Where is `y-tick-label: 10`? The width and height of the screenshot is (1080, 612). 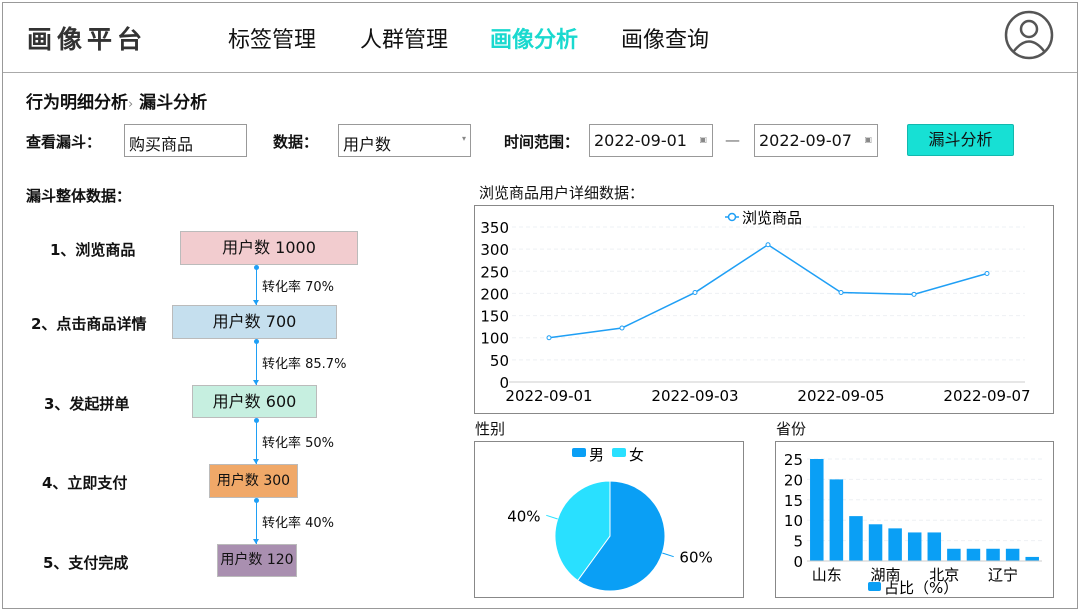
y-tick-label: 10 is located at coordinates (793, 521).